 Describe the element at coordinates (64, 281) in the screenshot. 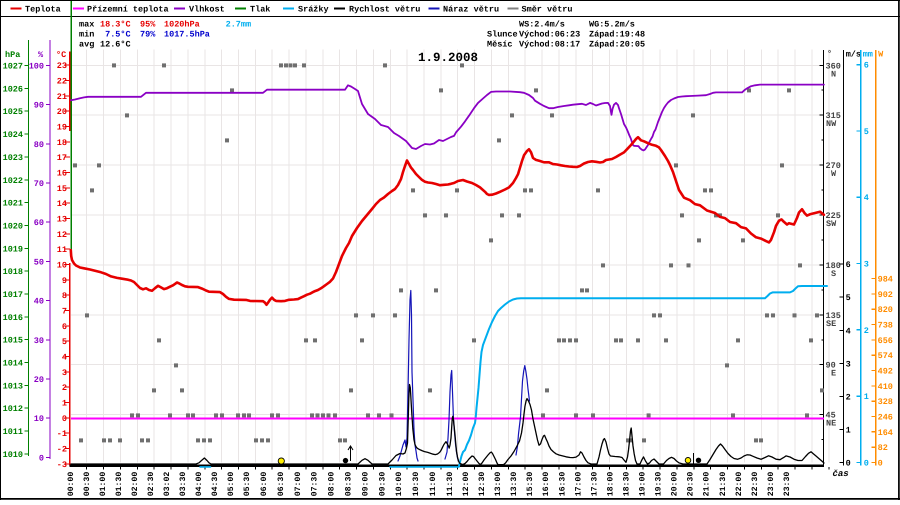

I see `svg-text: 9` at that location.